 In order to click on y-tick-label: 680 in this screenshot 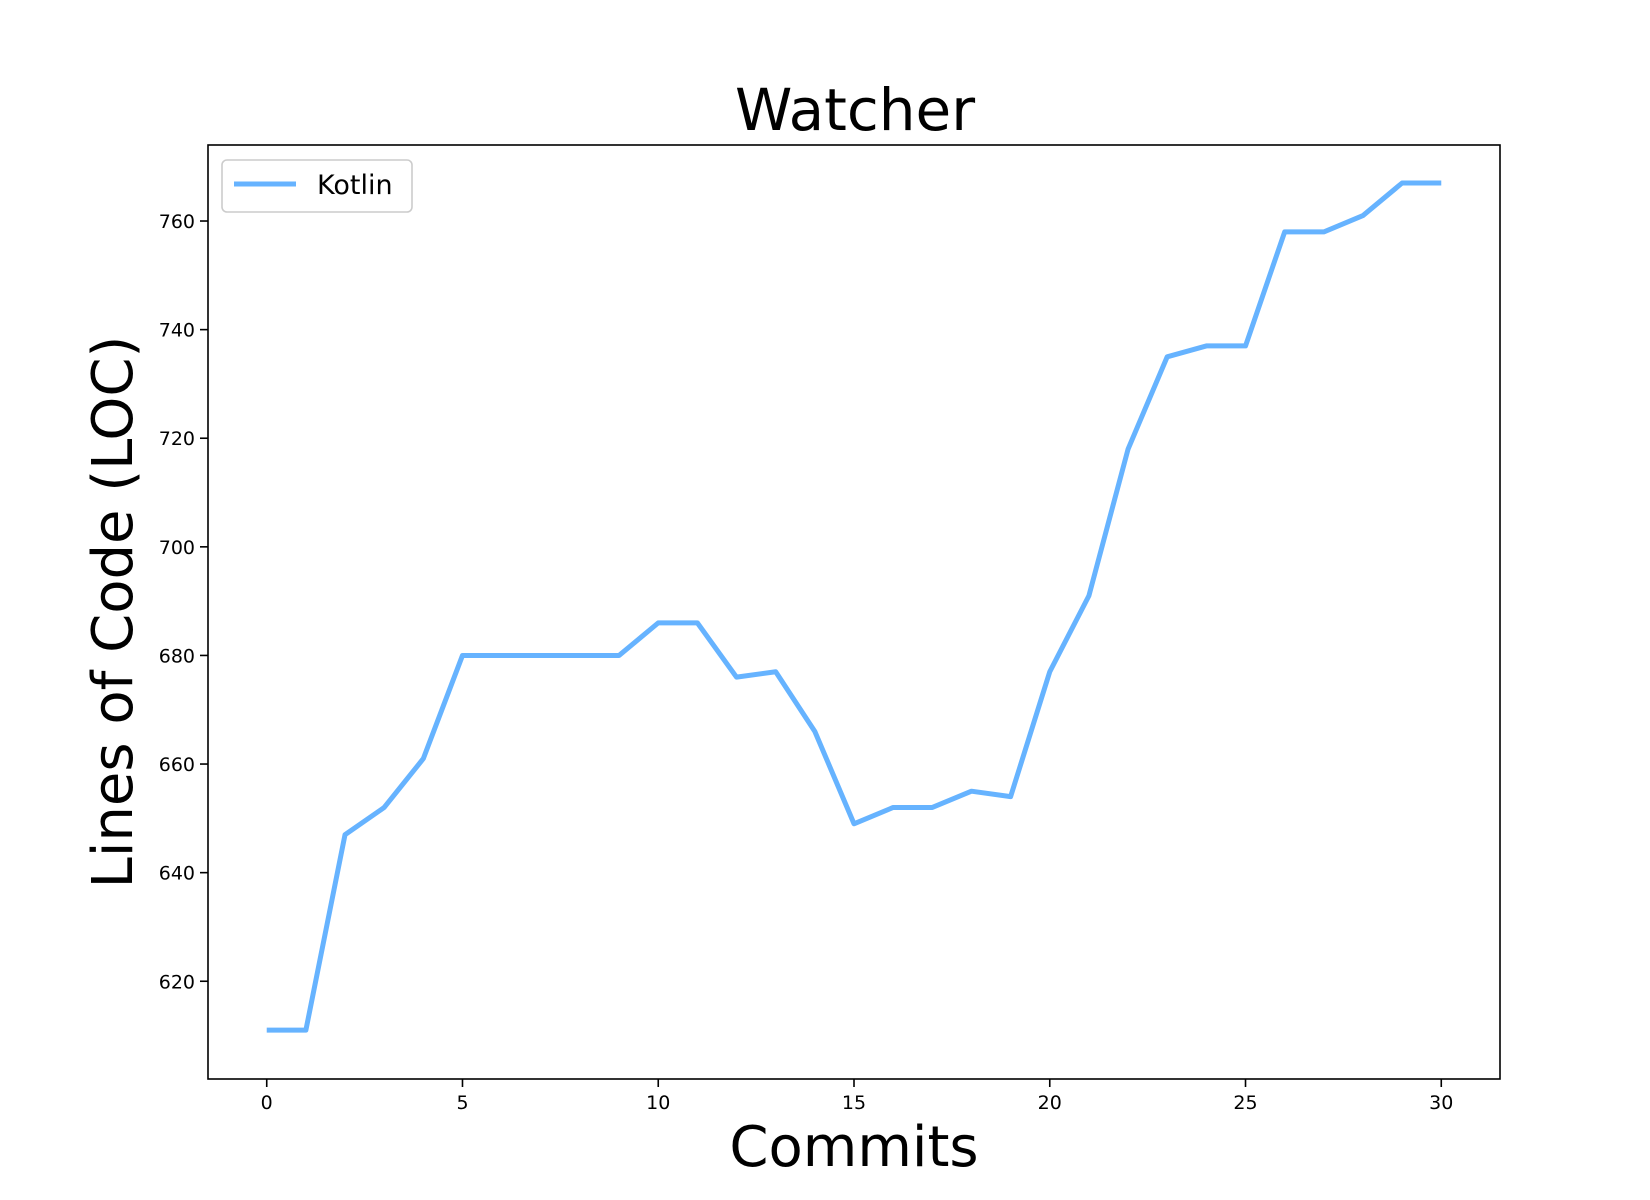, I will do `click(177, 656)`.